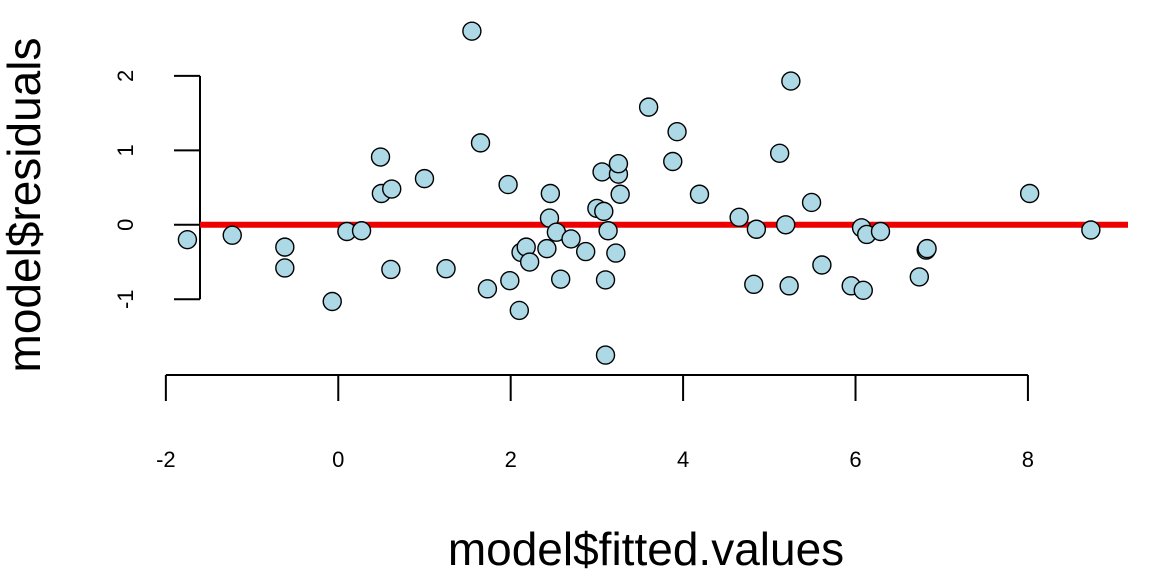  What do you see at coordinates (855, 459) in the screenshot?
I see `x-tick-label: 6` at bounding box center [855, 459].